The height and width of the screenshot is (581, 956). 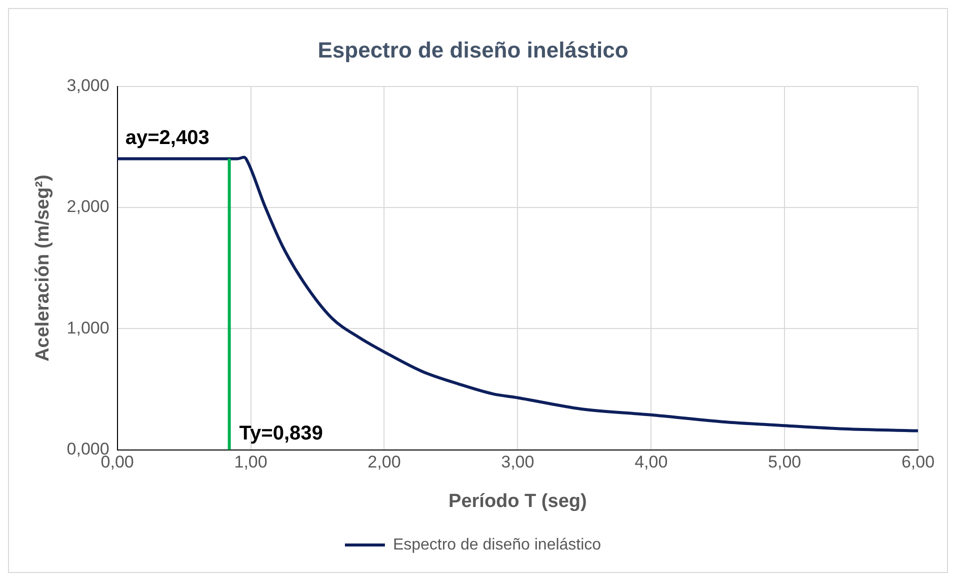 What do you see at coordinates (88, 328) in the screenshot?
I see `y-tick-label: 1,000` at bounding box center [88, 328].